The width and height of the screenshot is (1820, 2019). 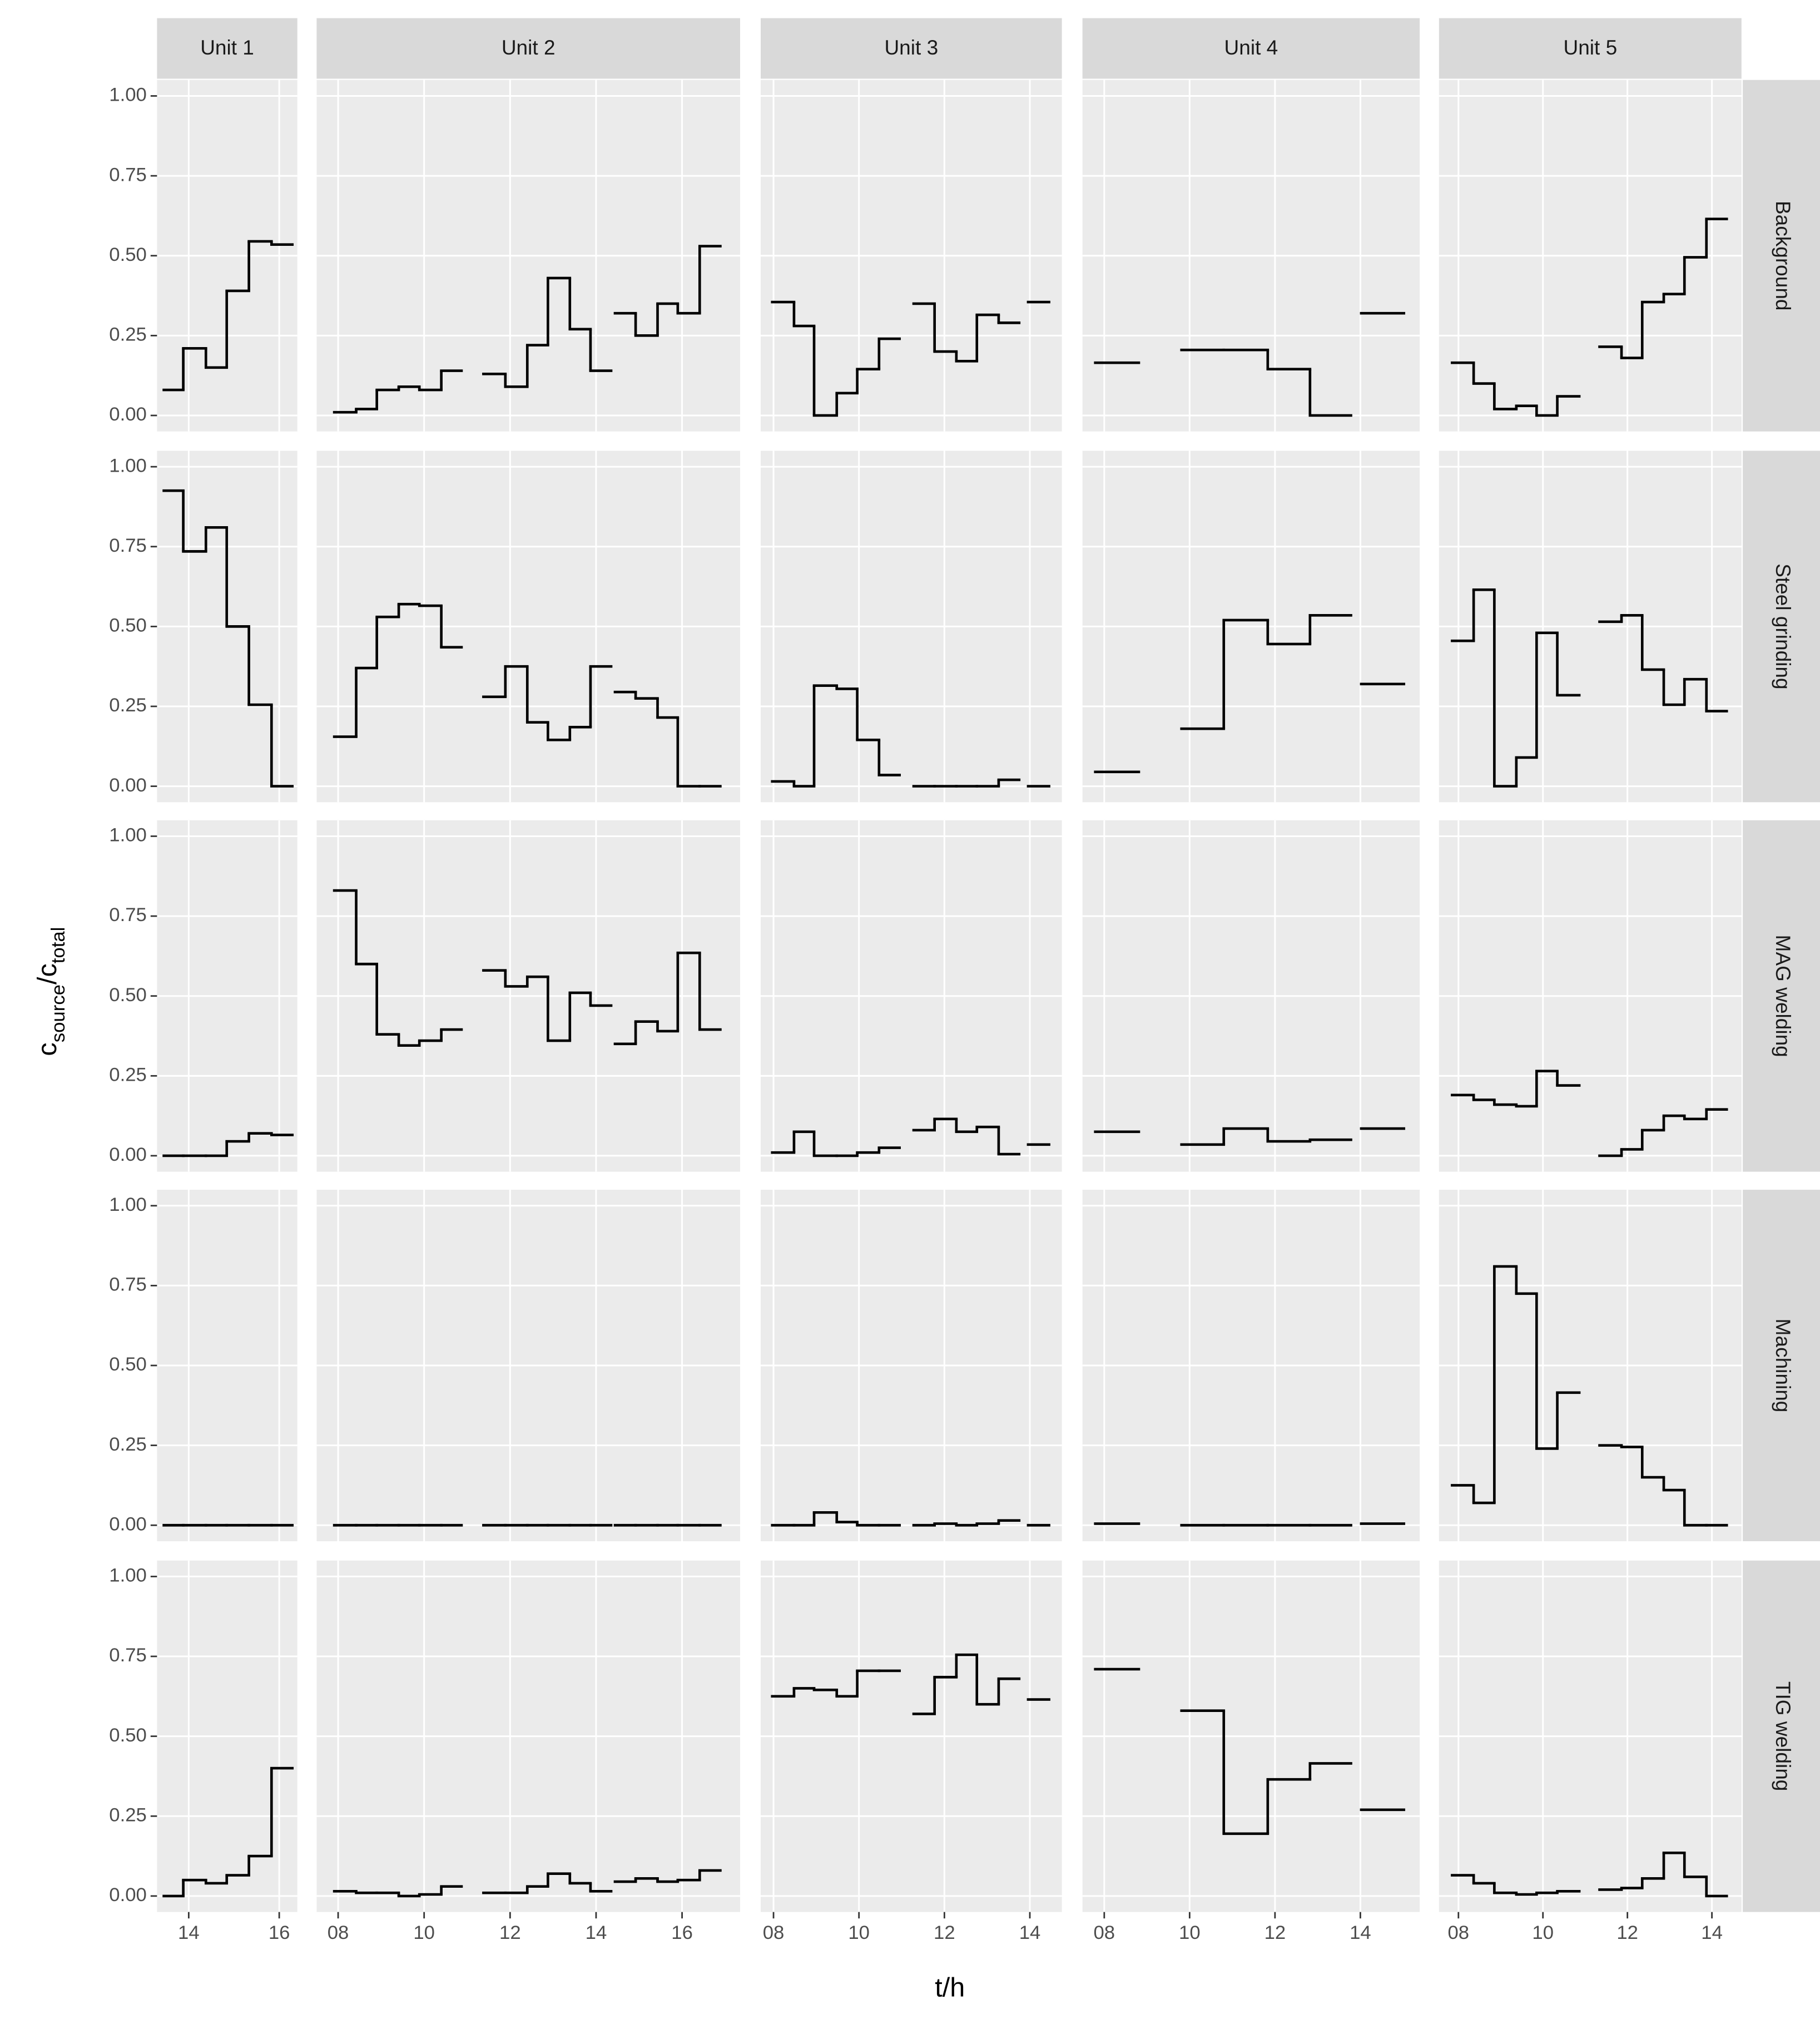 I want to click on y-axis-title-part: /, so click(x=47, y=980).